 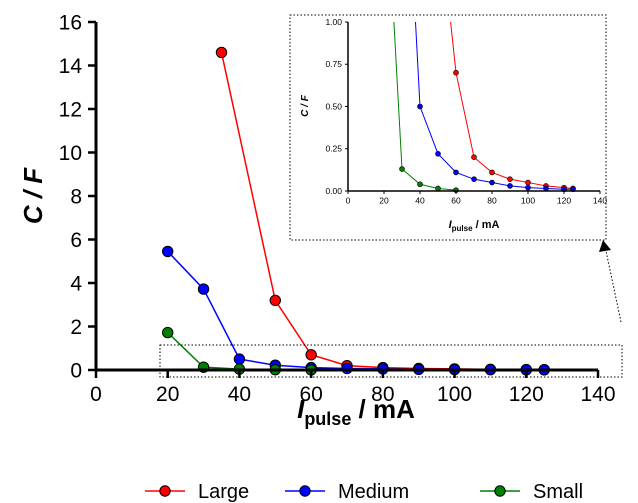 What do you see at coordinates (70, 109) in the screenshot?
I see `main-y-tick-label: 12` at bounding box center [70, 109].